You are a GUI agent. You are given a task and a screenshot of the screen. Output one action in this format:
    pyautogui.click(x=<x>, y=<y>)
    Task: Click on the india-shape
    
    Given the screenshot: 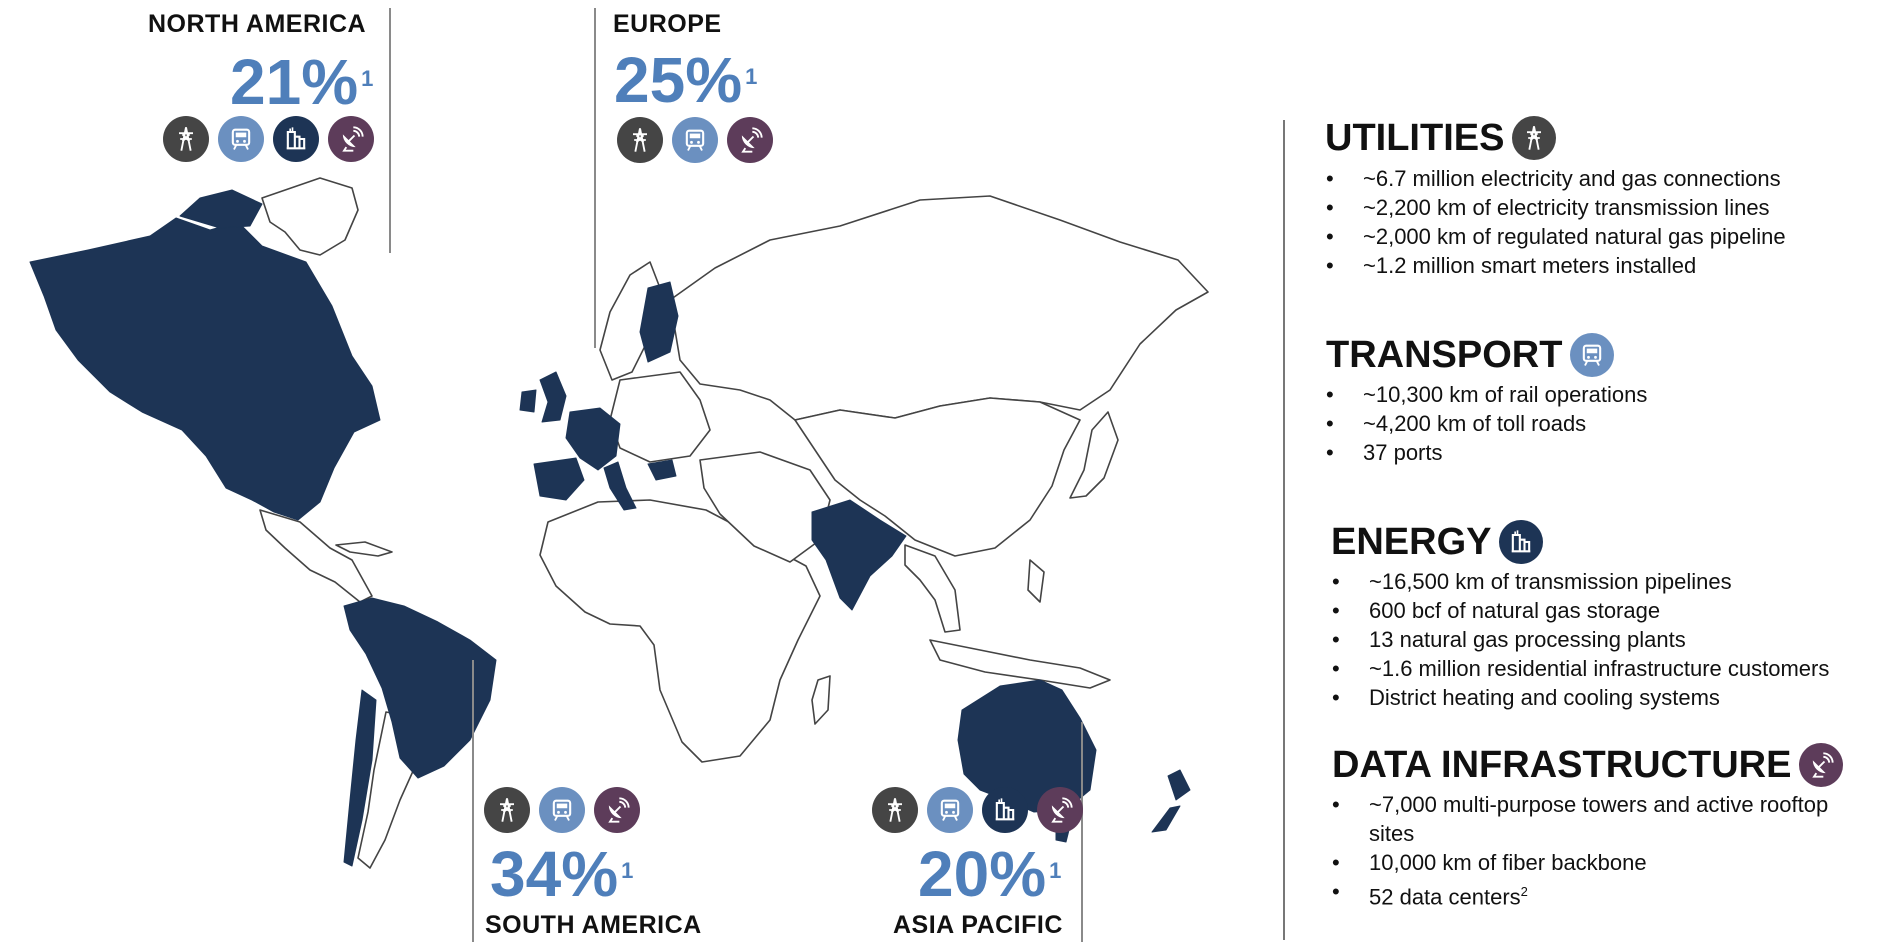 What is the action you would take?
    pyautogui.click(x=859, y=555)
    